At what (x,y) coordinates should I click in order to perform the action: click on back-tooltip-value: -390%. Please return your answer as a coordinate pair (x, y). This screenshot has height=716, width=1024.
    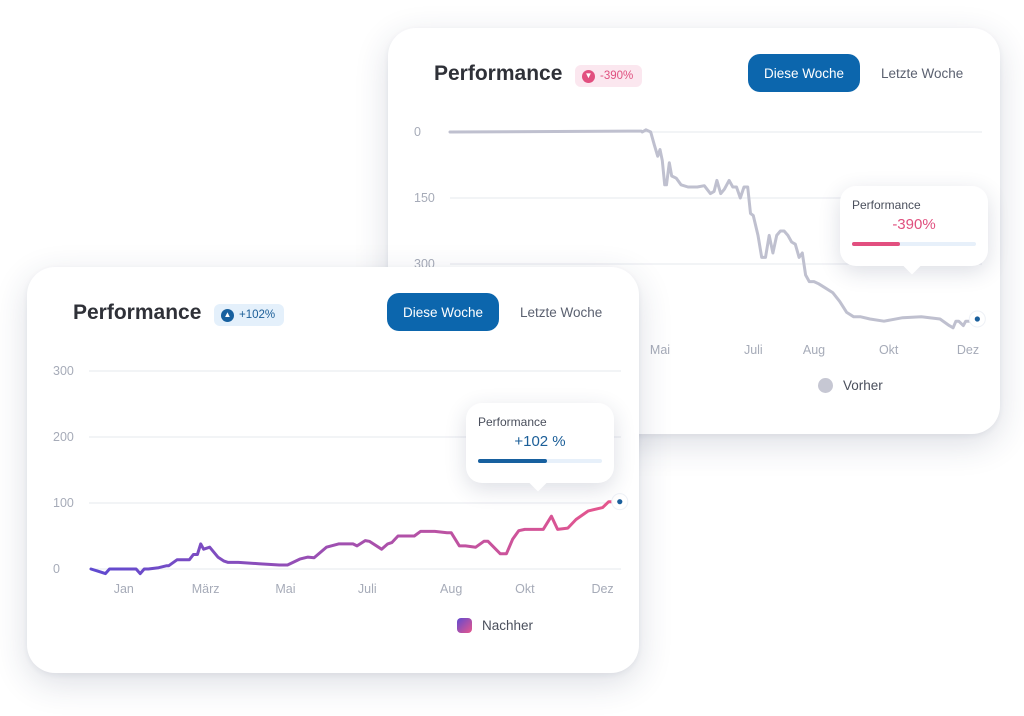
    Looking at the image, I should click on (914, 224).